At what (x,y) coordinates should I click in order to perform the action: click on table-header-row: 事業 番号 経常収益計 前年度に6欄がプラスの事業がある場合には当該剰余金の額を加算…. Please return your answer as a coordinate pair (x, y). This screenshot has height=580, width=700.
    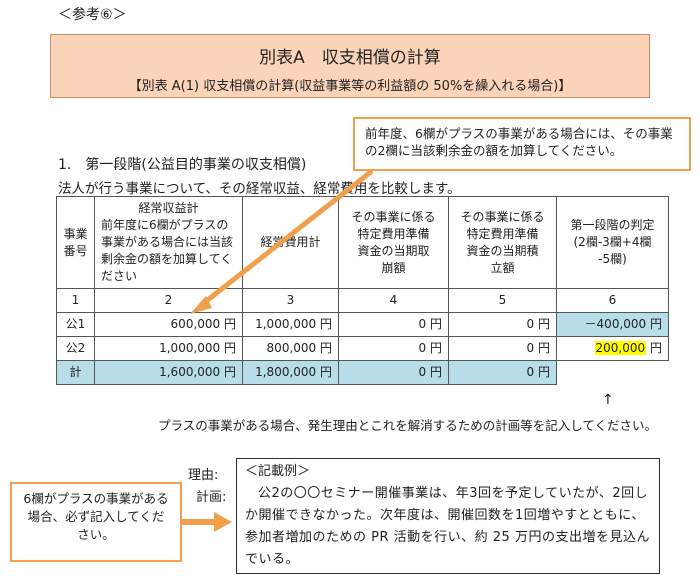
    Looking at the image, I should click on (362, 242).